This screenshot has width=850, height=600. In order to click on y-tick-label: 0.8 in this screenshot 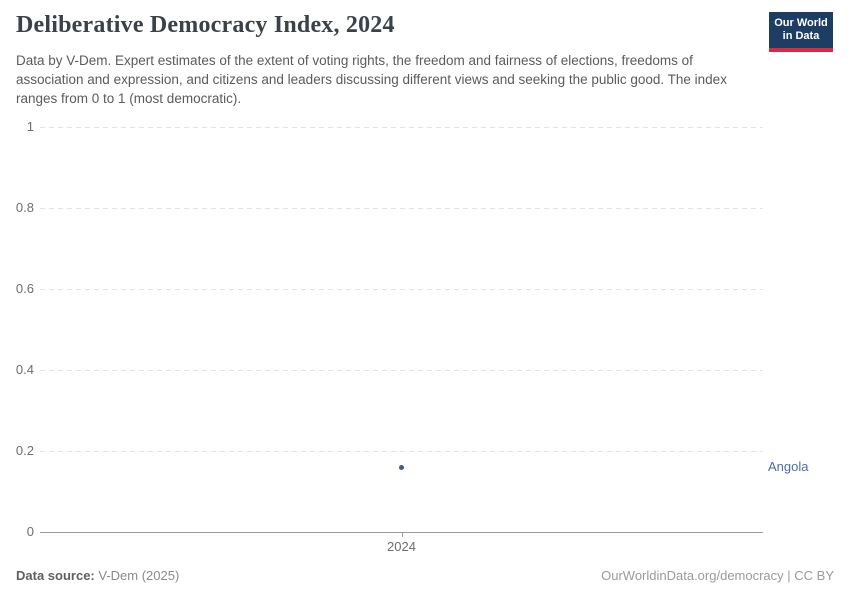, I will do `click(24, 207)`.